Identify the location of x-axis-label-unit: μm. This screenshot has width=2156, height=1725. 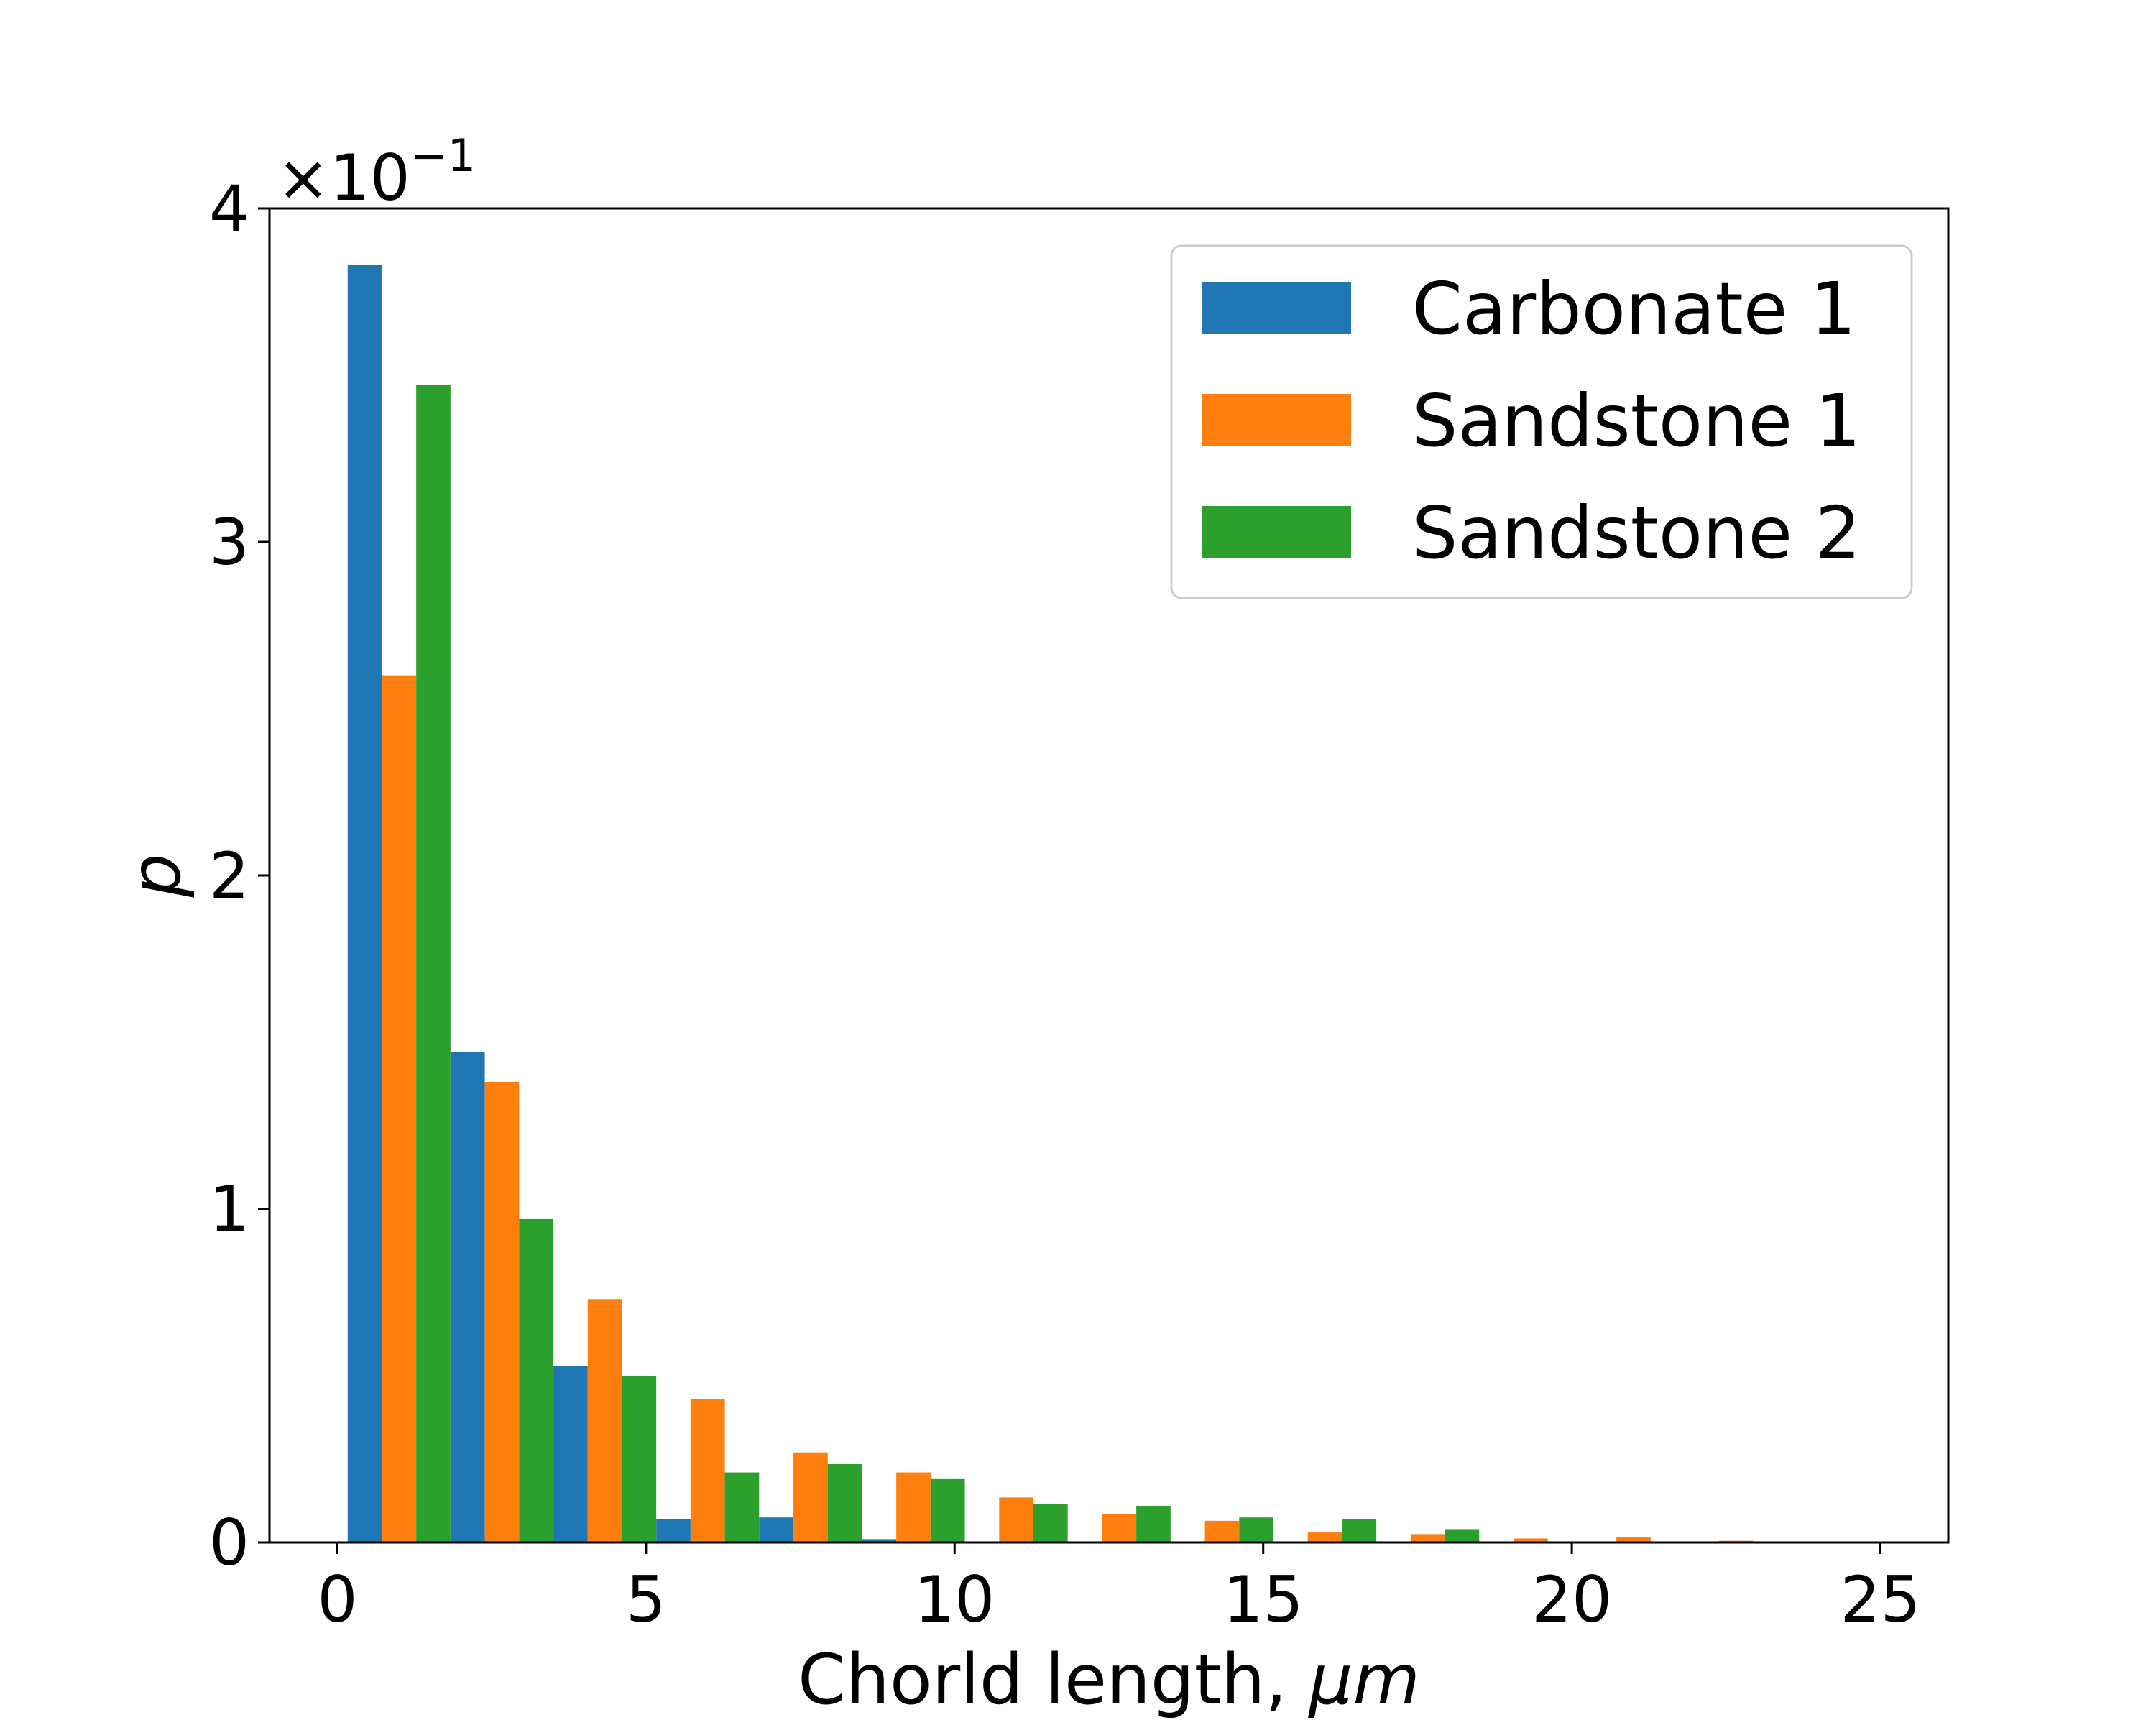
(1363, 1679).